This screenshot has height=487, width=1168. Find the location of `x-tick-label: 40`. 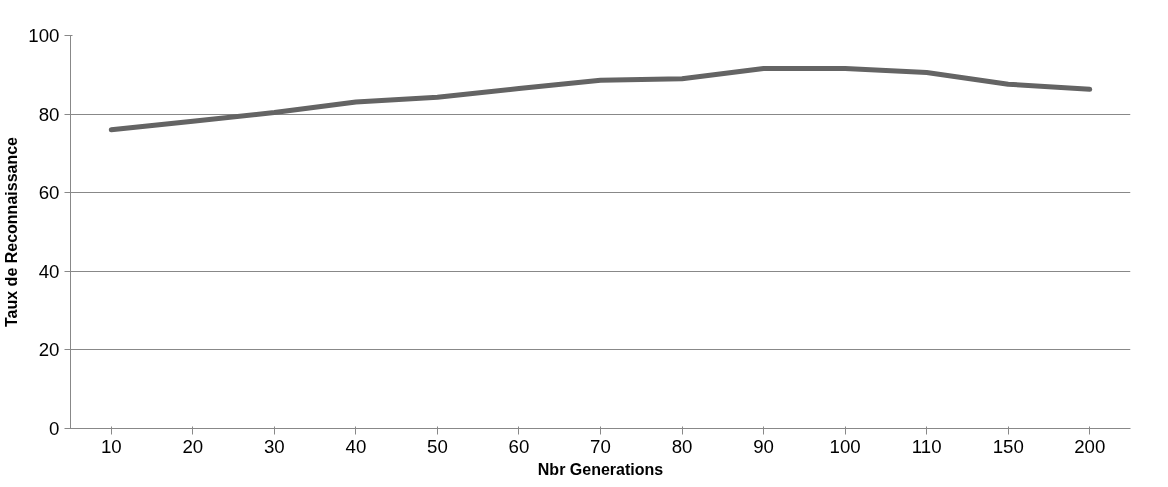

x-tick-label: 40 is located at coordinates (356, 446).